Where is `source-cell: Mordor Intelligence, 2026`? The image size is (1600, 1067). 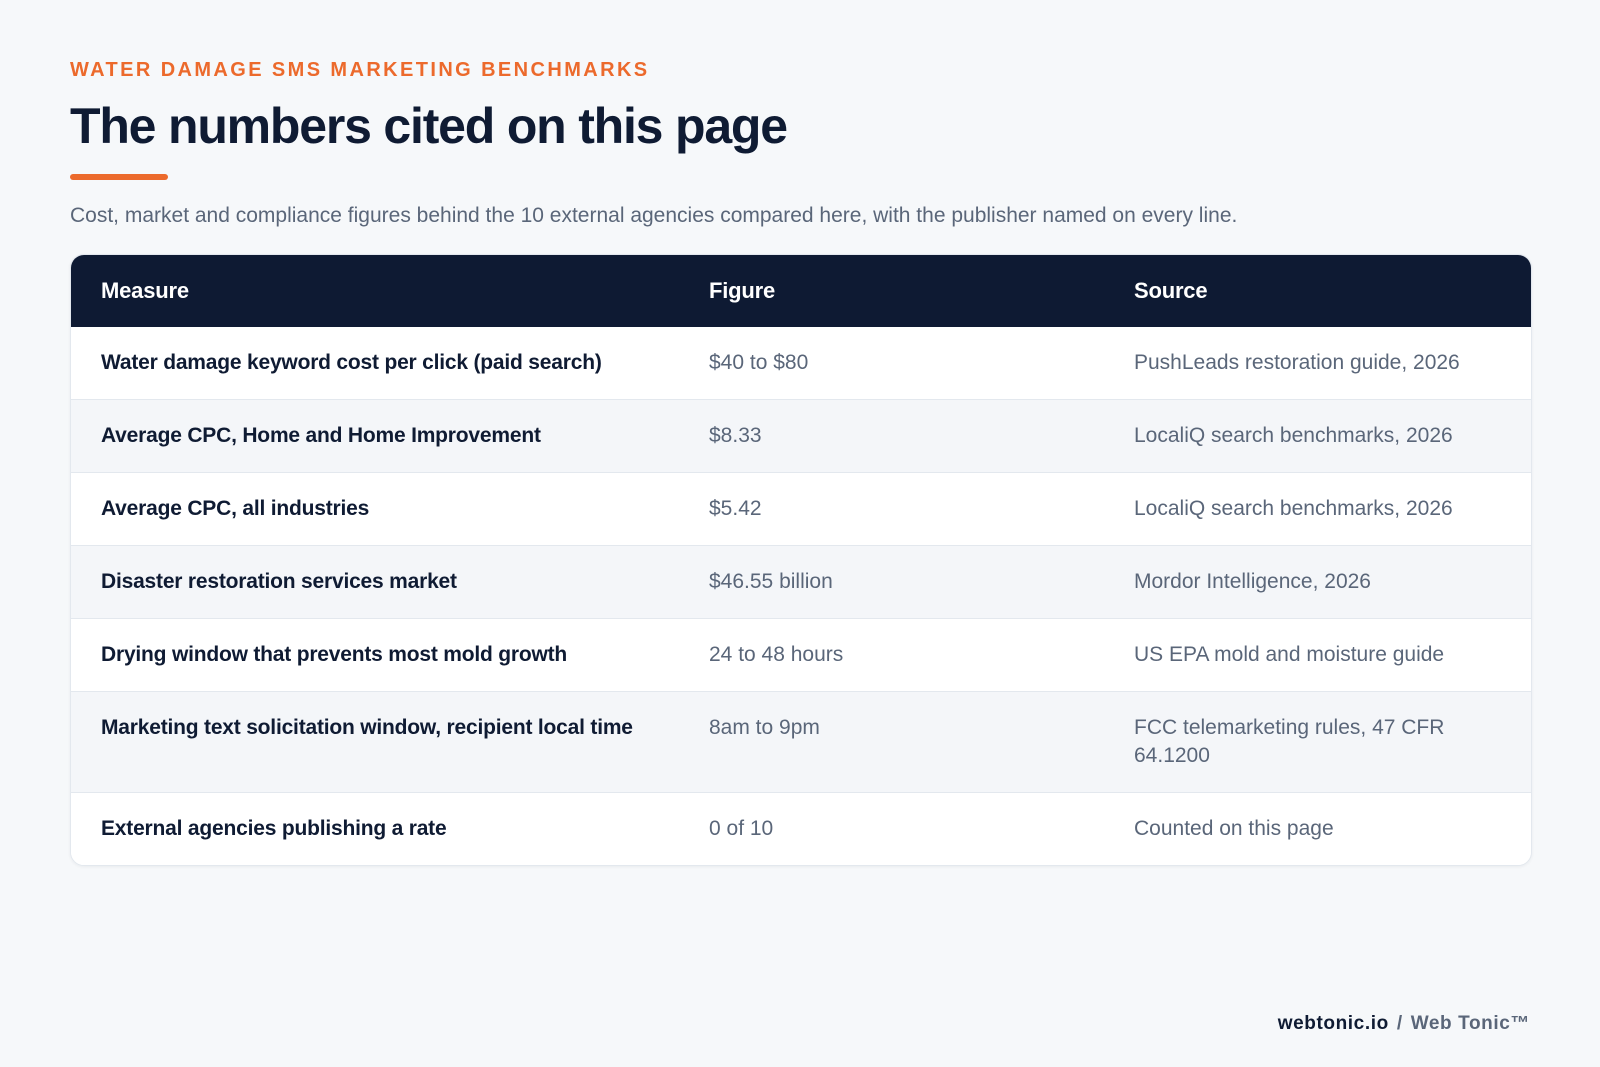
source-cell: Mordor Intelligence, 2026 is located at coordinates (1317, 582).